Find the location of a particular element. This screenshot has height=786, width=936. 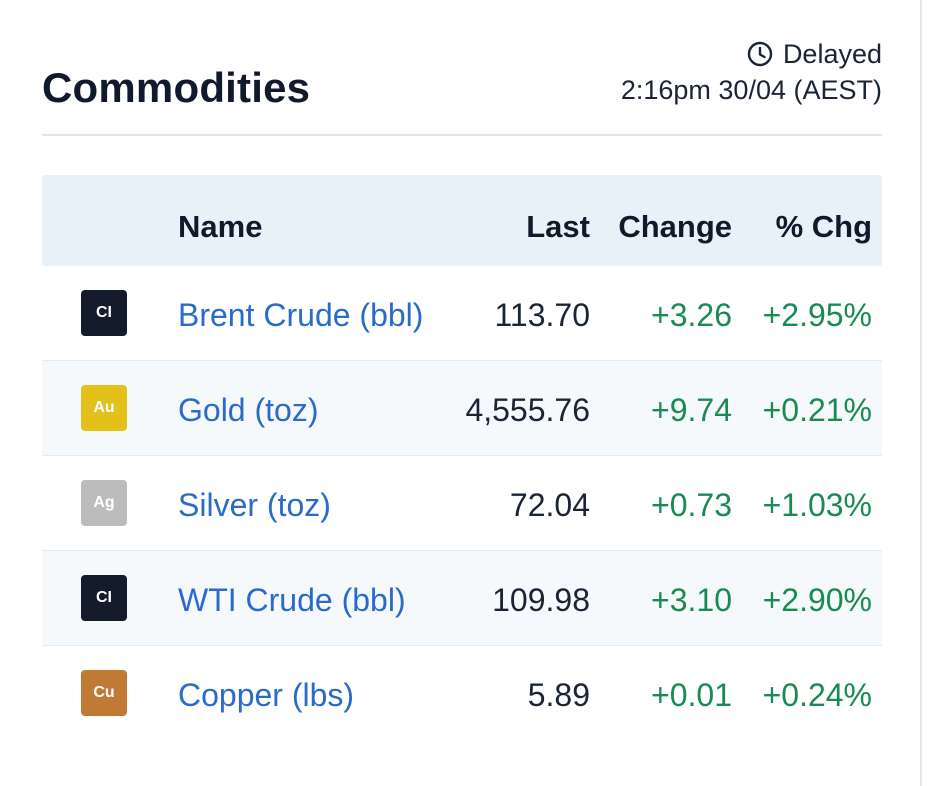

table-row: Ag Silver (toz) 72.04 +0.73 +1.03% is located at coordinates (462, 503).